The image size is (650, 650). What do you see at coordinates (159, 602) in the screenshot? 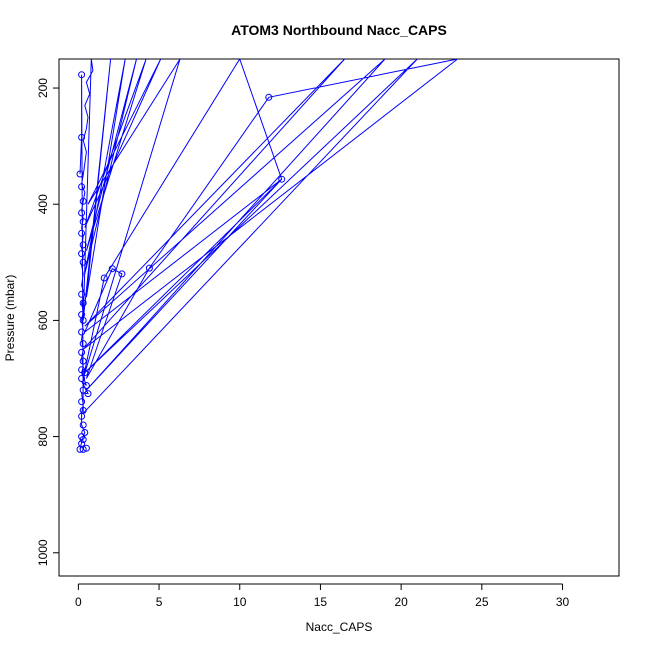
I see `x-tick-label: 5` at bounding box center [159, 602].